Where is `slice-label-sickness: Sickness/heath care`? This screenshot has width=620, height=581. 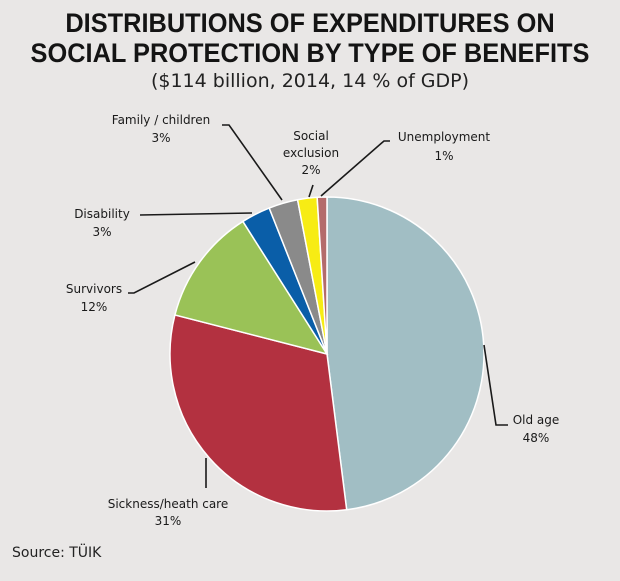 slice-label-sickness: Sickness/heath care is located at coordinates (168, 504).